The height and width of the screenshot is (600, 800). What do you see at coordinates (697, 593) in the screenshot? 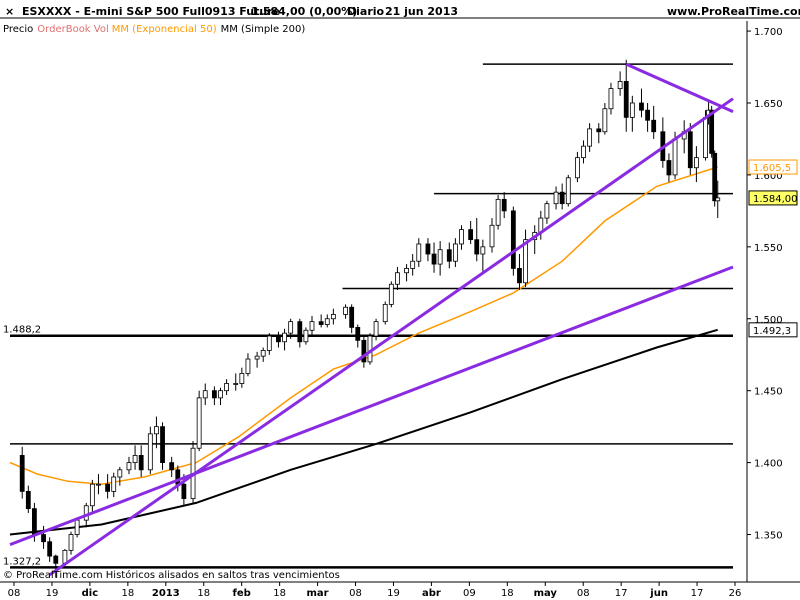
I see `x-tick-label: 17` at bounding box center [697, 593].